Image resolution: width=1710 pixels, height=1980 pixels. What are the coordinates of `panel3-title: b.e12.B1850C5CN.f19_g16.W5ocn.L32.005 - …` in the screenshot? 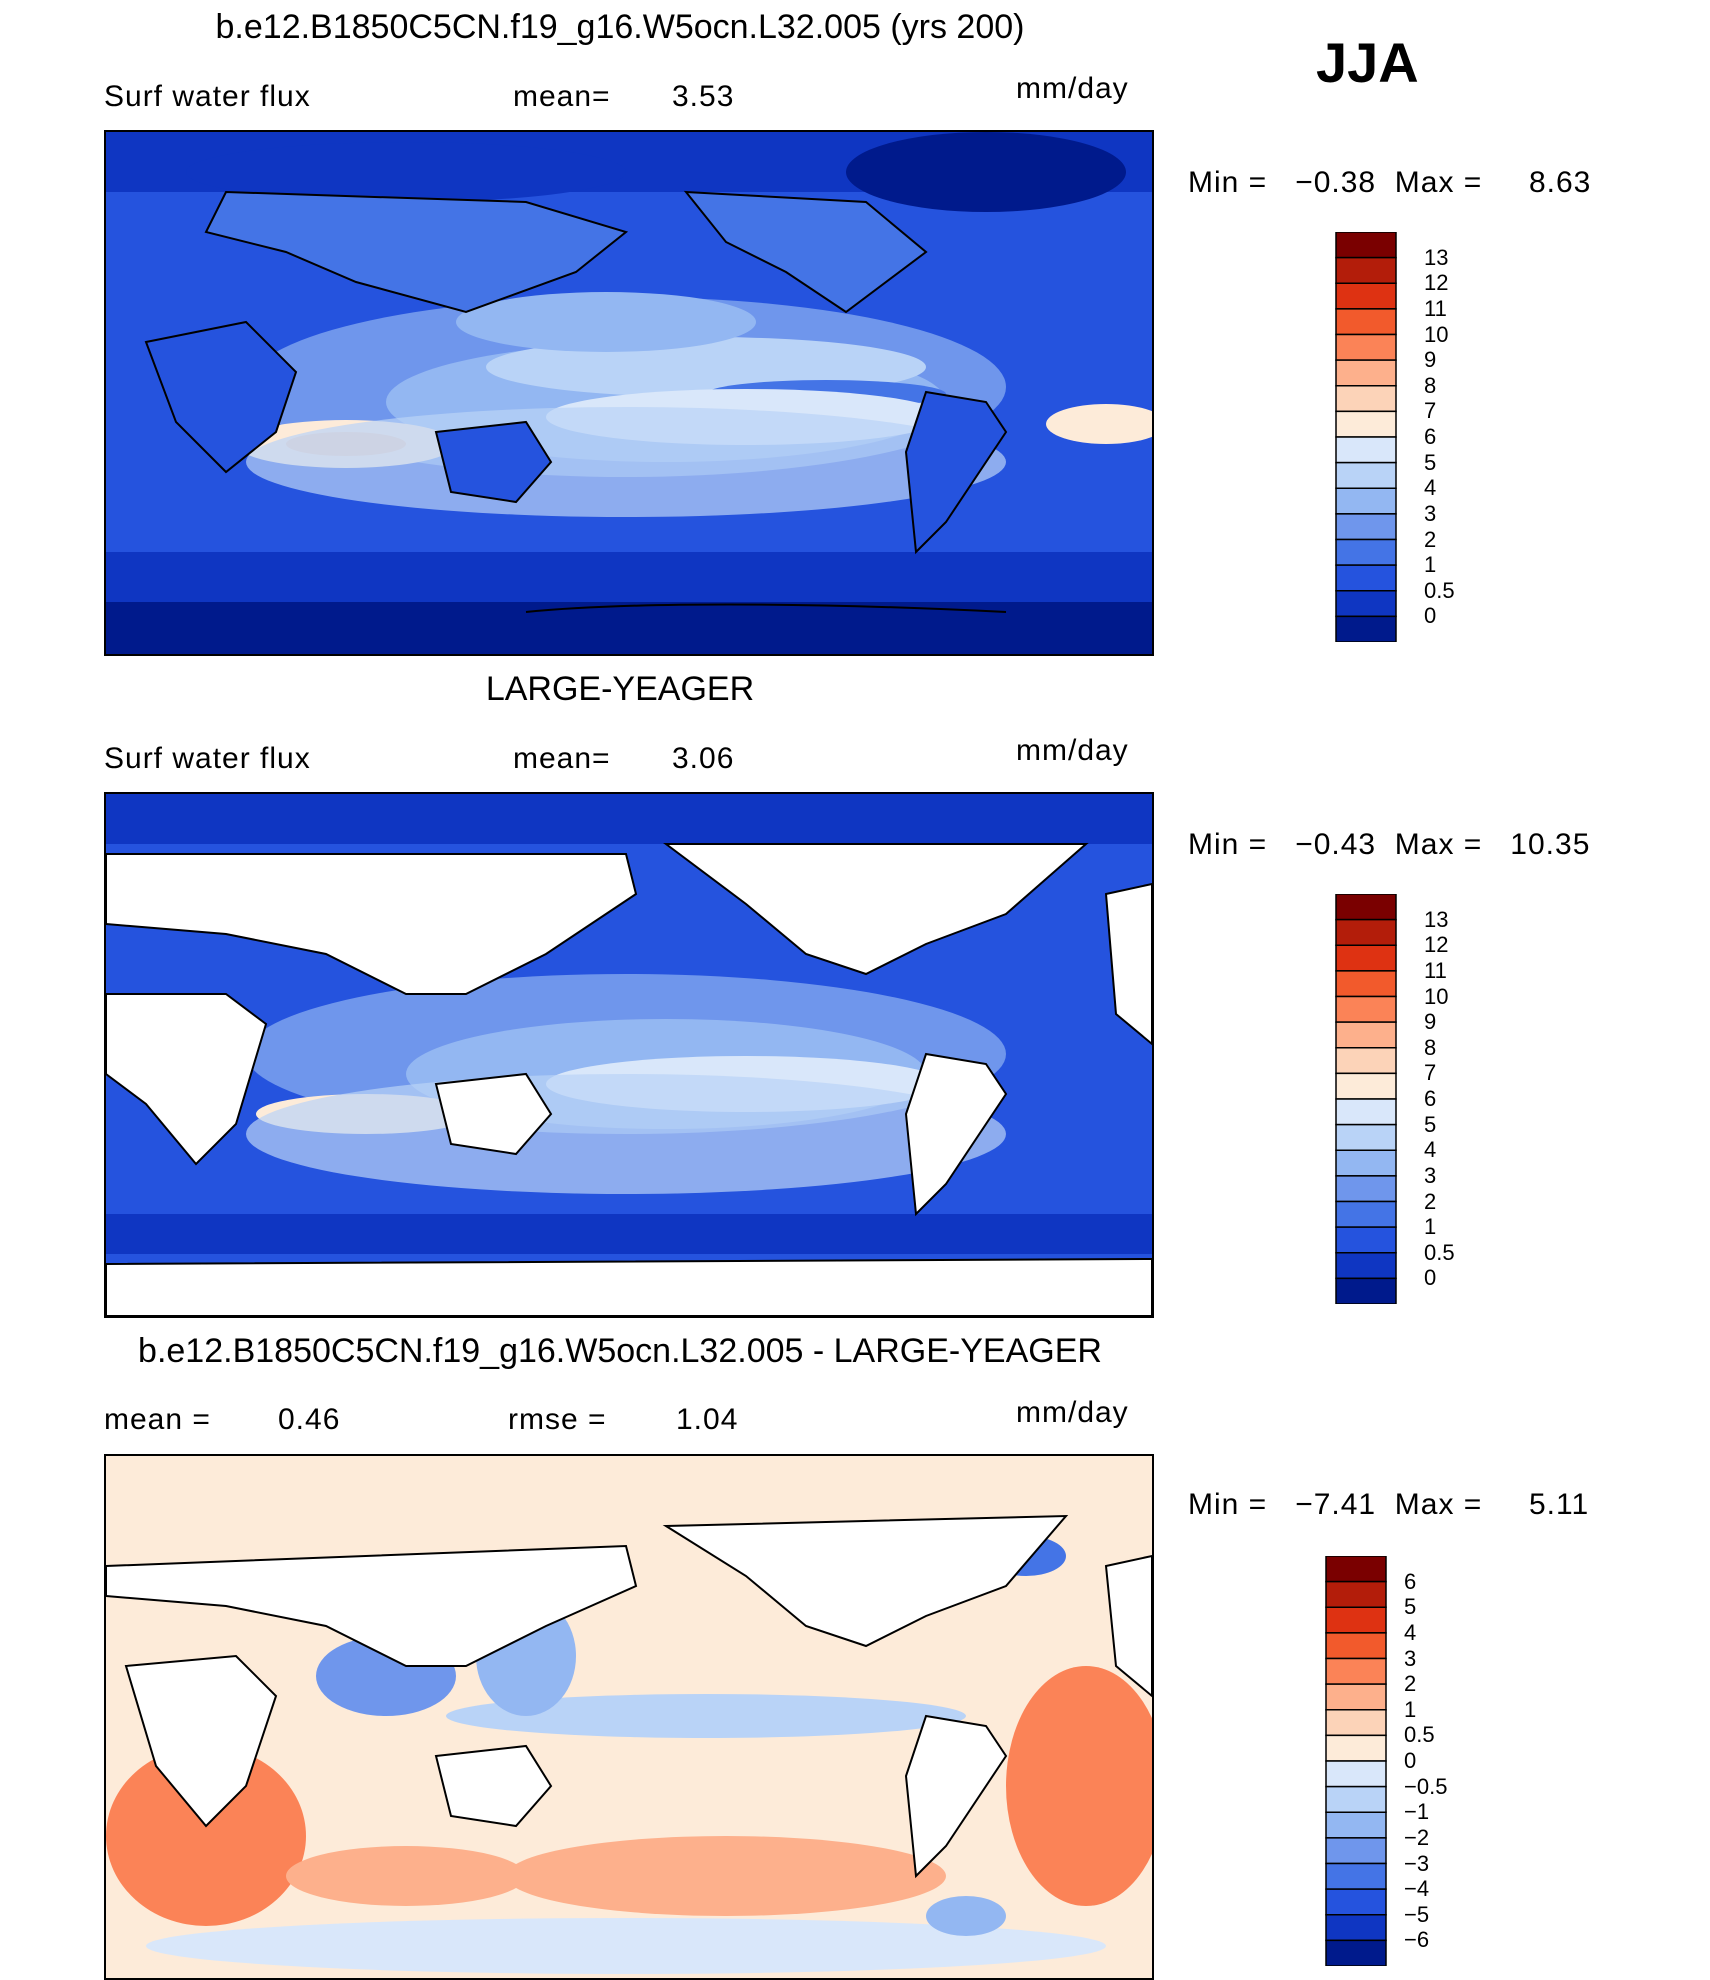 It's located at (620, 1351).